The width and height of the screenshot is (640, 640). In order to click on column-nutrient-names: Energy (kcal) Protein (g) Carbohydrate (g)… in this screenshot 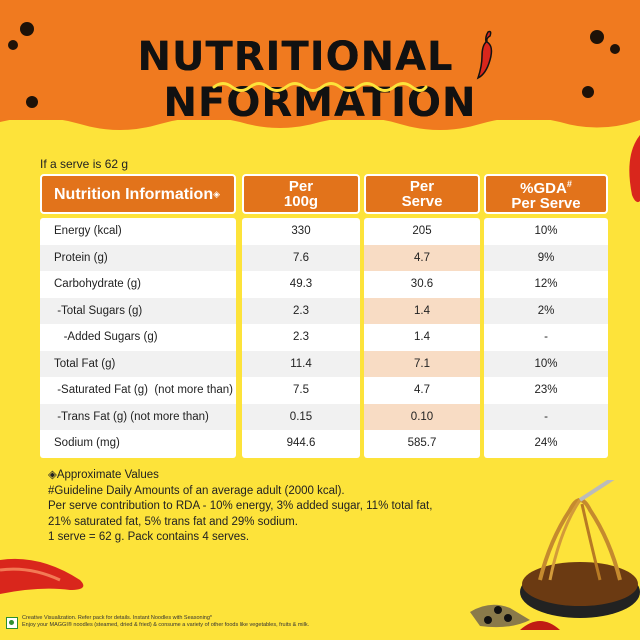, I will do `click(138, 338)`.